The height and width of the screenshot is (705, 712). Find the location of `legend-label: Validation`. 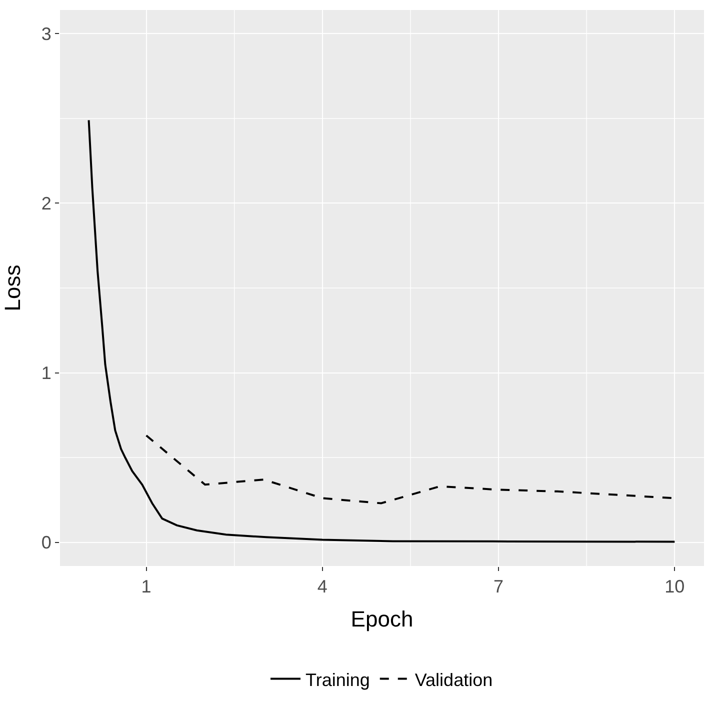

legend-label: Validation is located at coordinates (453, 680).